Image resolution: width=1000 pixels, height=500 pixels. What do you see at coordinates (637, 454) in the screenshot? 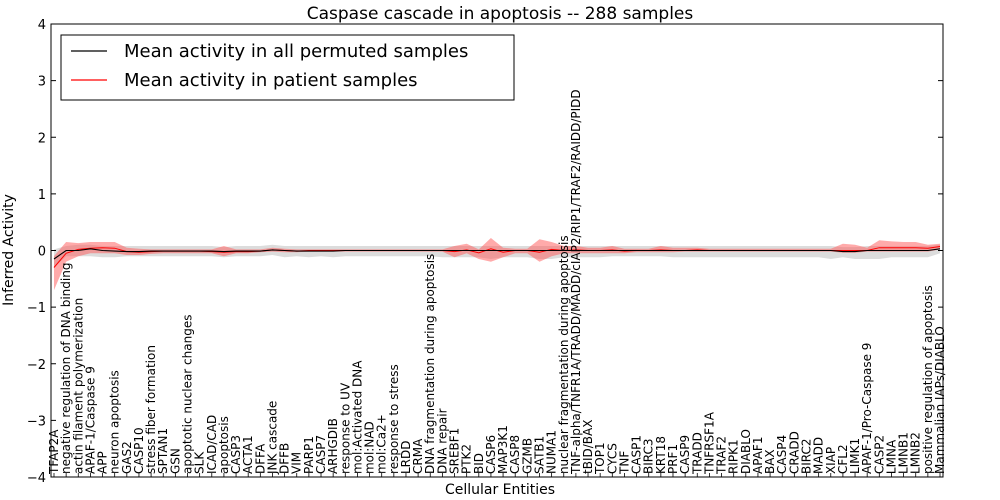
I see `x-category-label: CASP1` at bounding box center [637, 454].